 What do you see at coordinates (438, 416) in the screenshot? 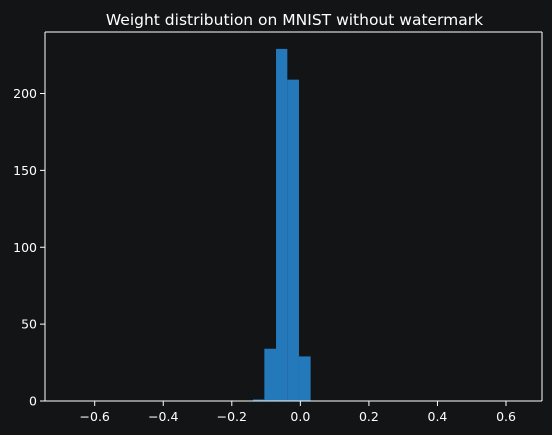
I see `x-tick-label: 0.4` at bounding box center [438, 416].